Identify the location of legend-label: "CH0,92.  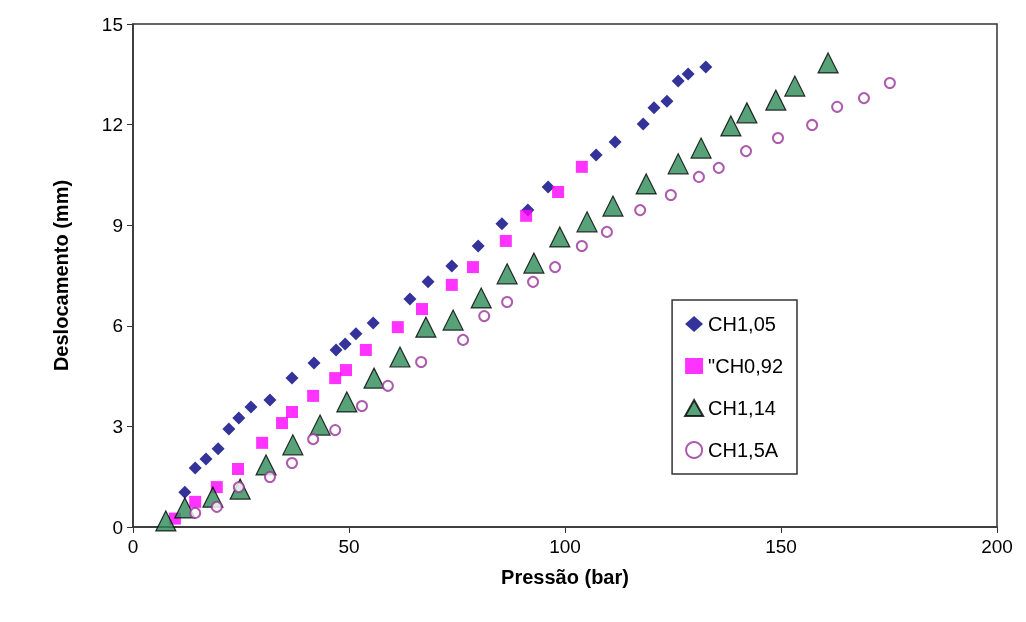
(746, 366).